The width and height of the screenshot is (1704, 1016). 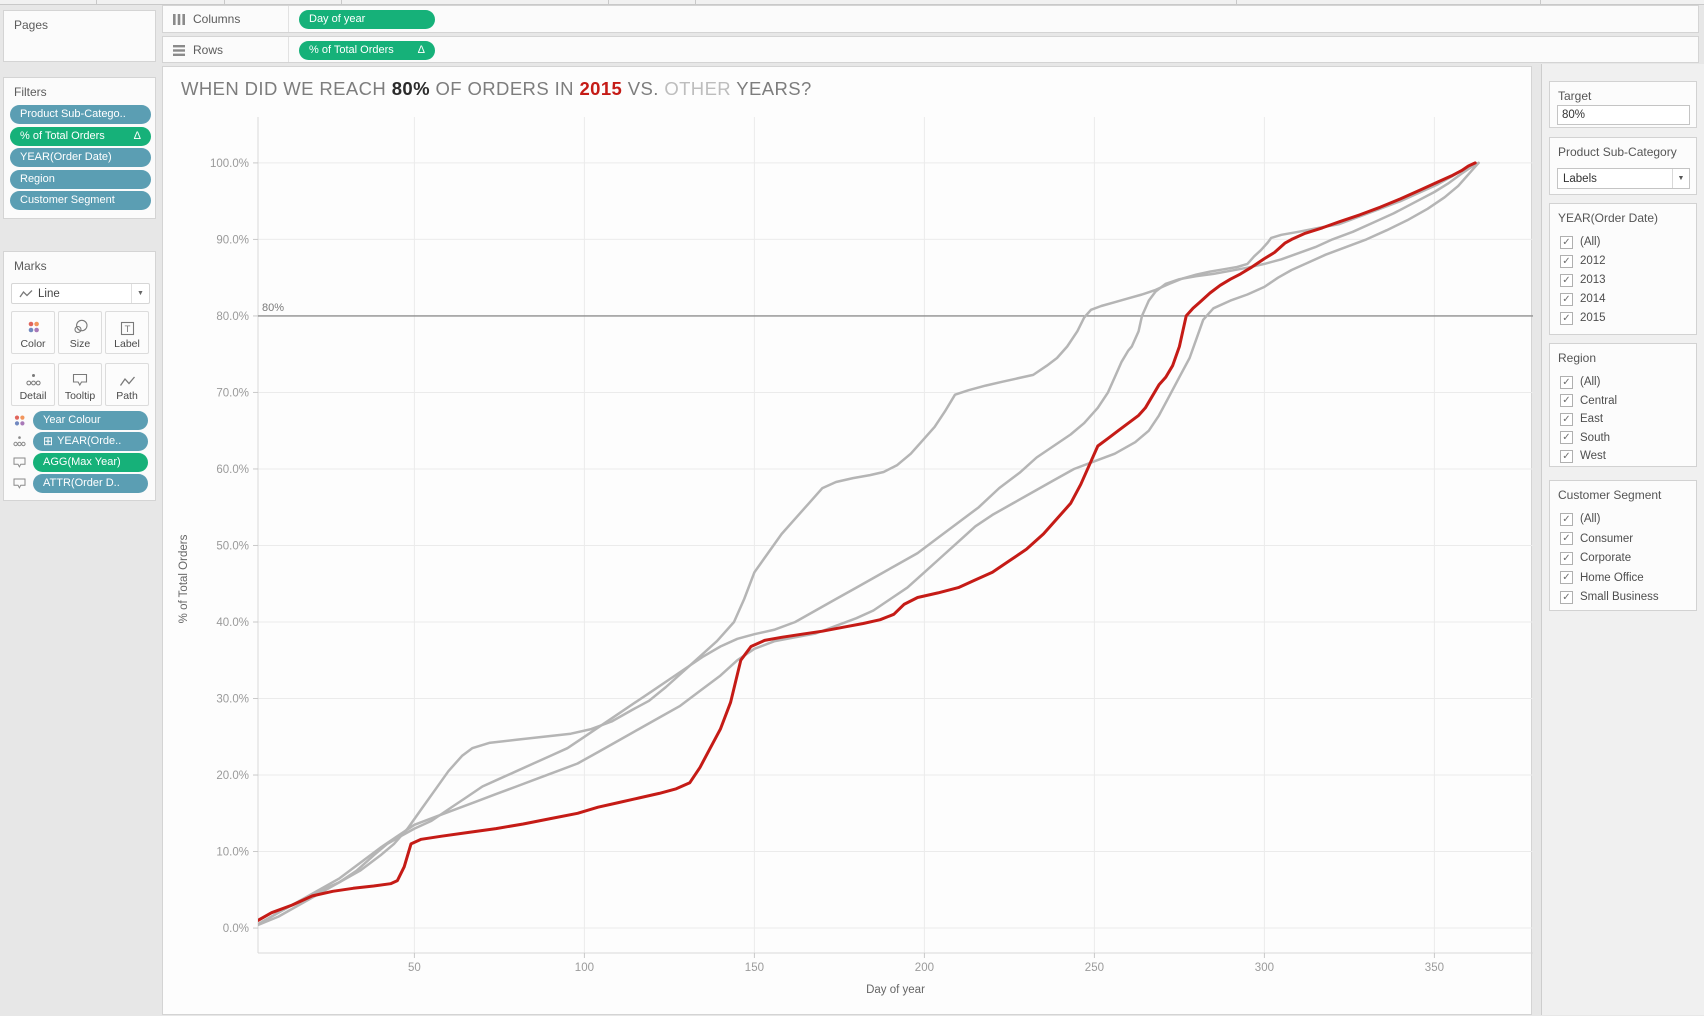 I want to click on label-icon: T, so click(x=127, y=324).